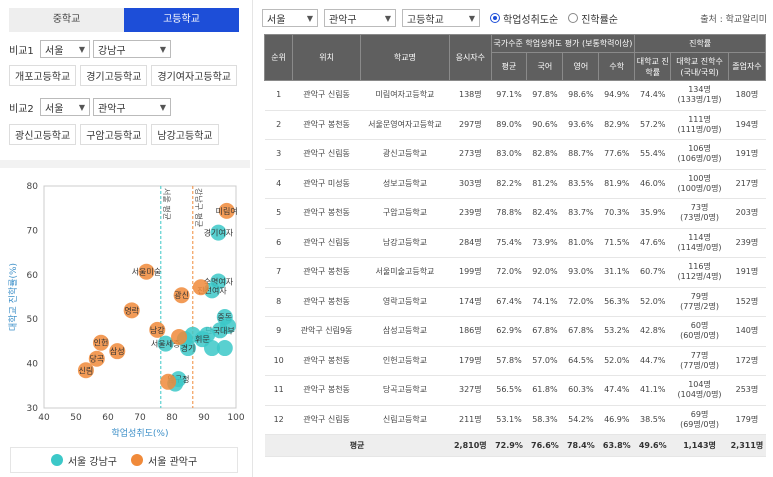  What do you see at coordinates (509, 95) in the screenshot?
I see `cell-avg: 97.1%` at bounding box center [509, 95].